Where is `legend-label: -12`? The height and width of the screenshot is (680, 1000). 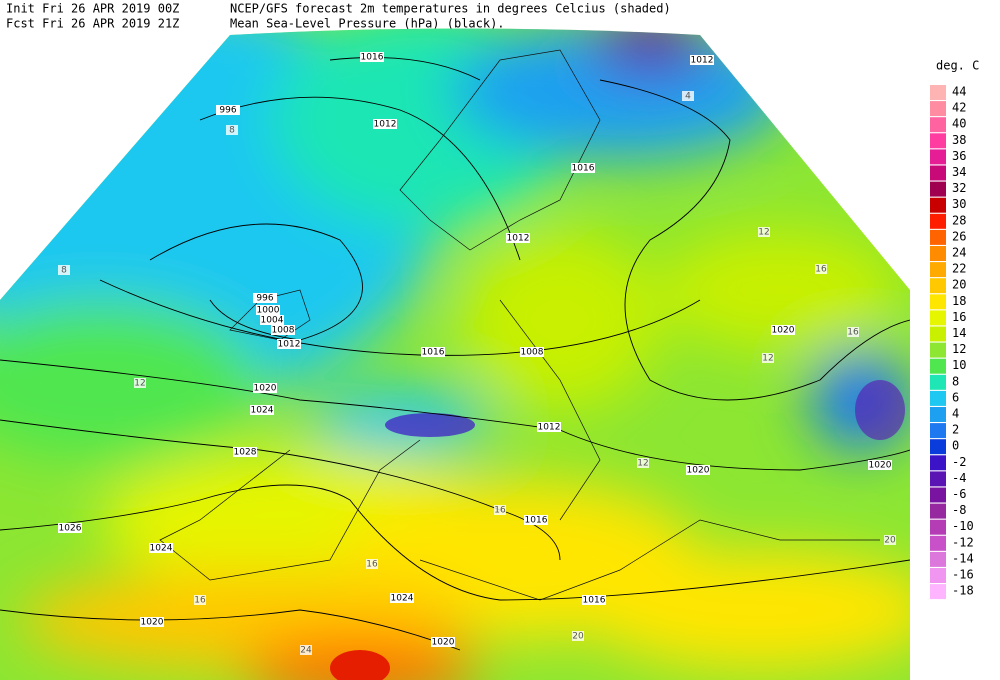
legend-label: -12 is located at coordinates (963, 542).